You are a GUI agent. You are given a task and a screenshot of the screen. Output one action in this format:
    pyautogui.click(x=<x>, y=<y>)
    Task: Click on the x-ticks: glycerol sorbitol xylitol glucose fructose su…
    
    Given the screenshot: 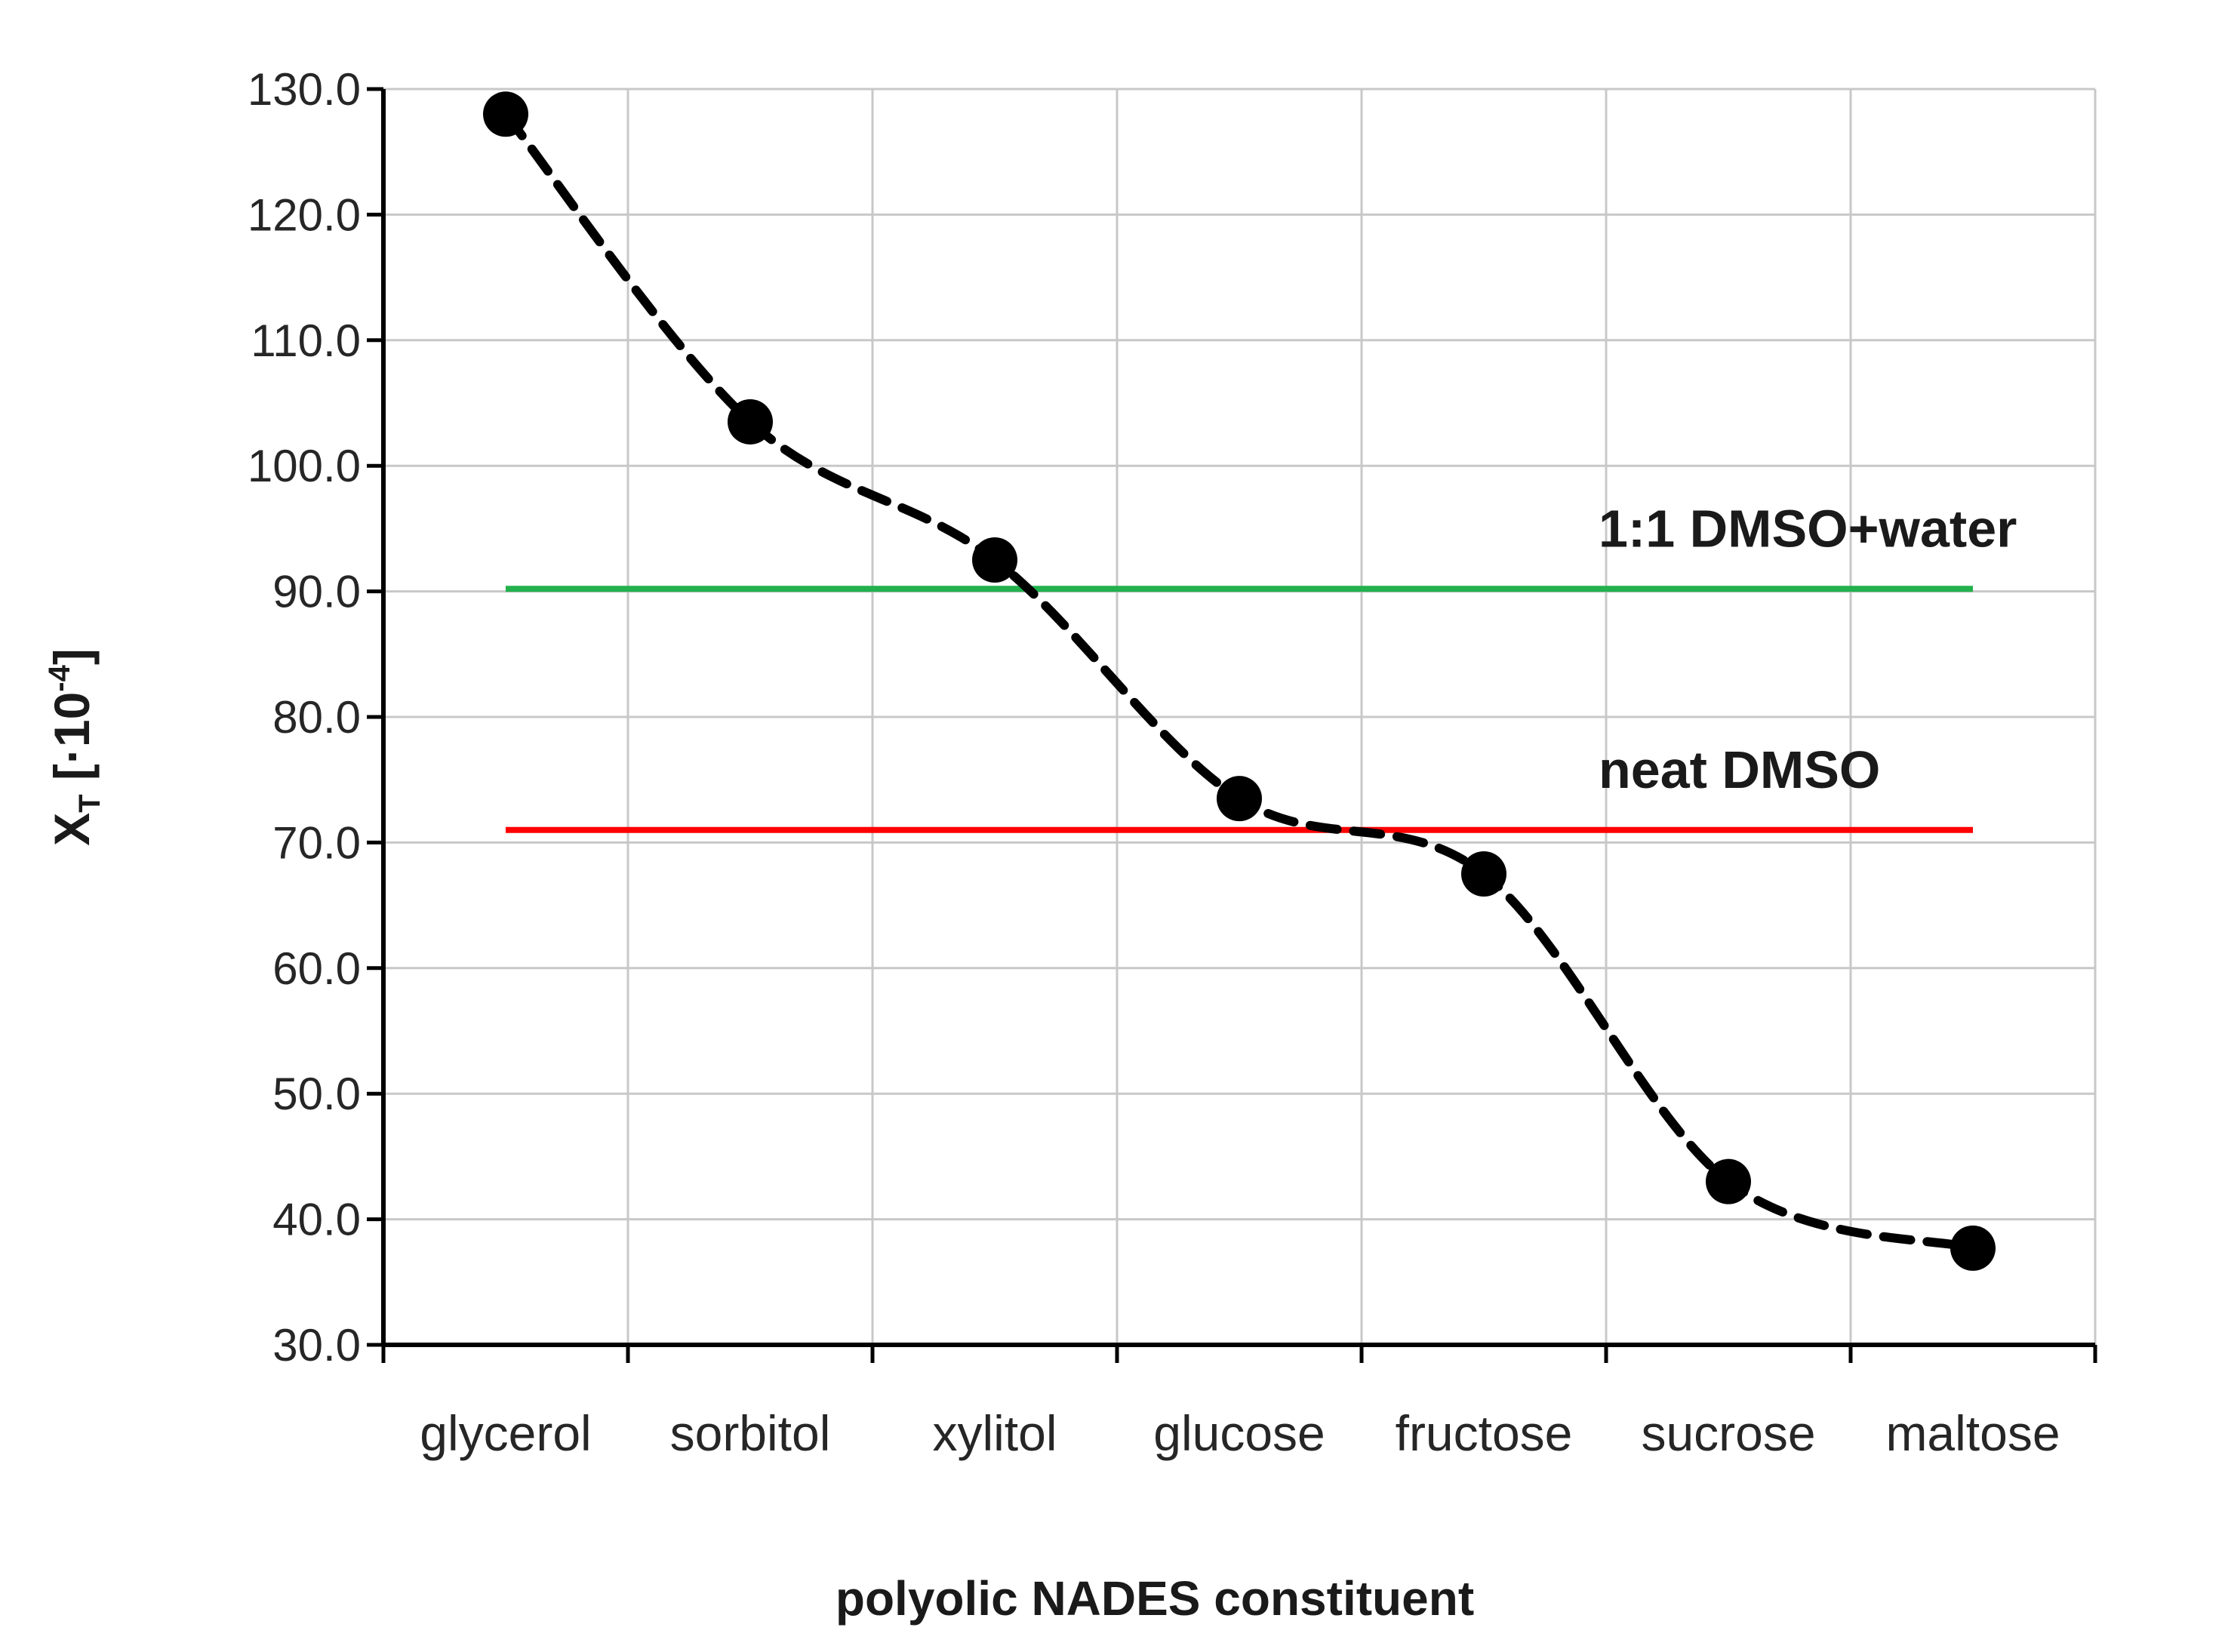 What is the action you would take?
    pyautogui.click(x=1239, y=1403)
    